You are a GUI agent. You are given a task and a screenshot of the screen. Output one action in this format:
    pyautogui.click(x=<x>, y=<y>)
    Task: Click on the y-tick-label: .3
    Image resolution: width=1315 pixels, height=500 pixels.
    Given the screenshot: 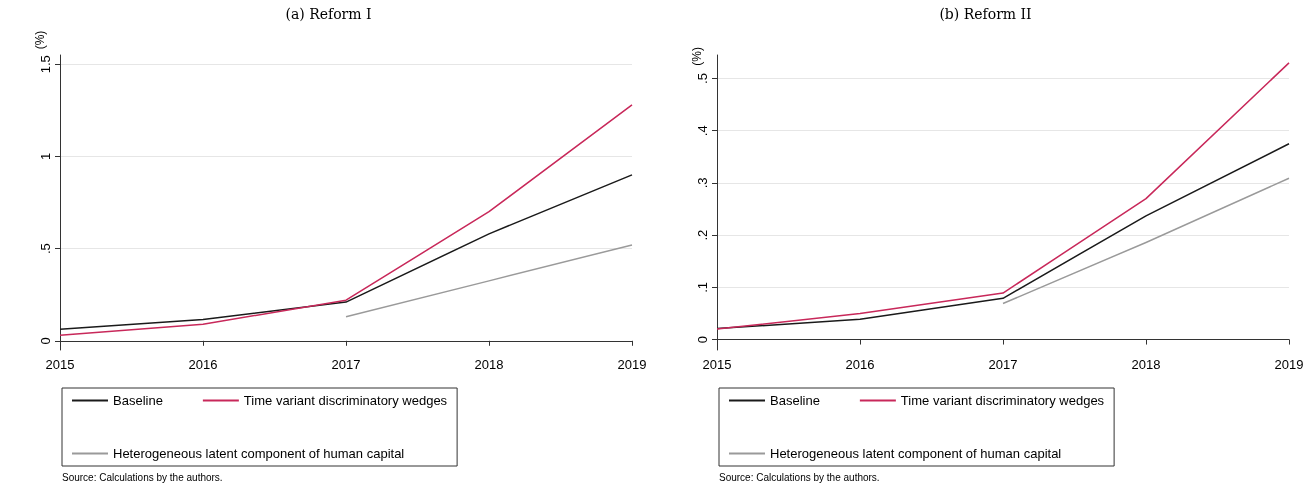 What is the action you would take?
    pyautogui.click(x=702, y=183)
    